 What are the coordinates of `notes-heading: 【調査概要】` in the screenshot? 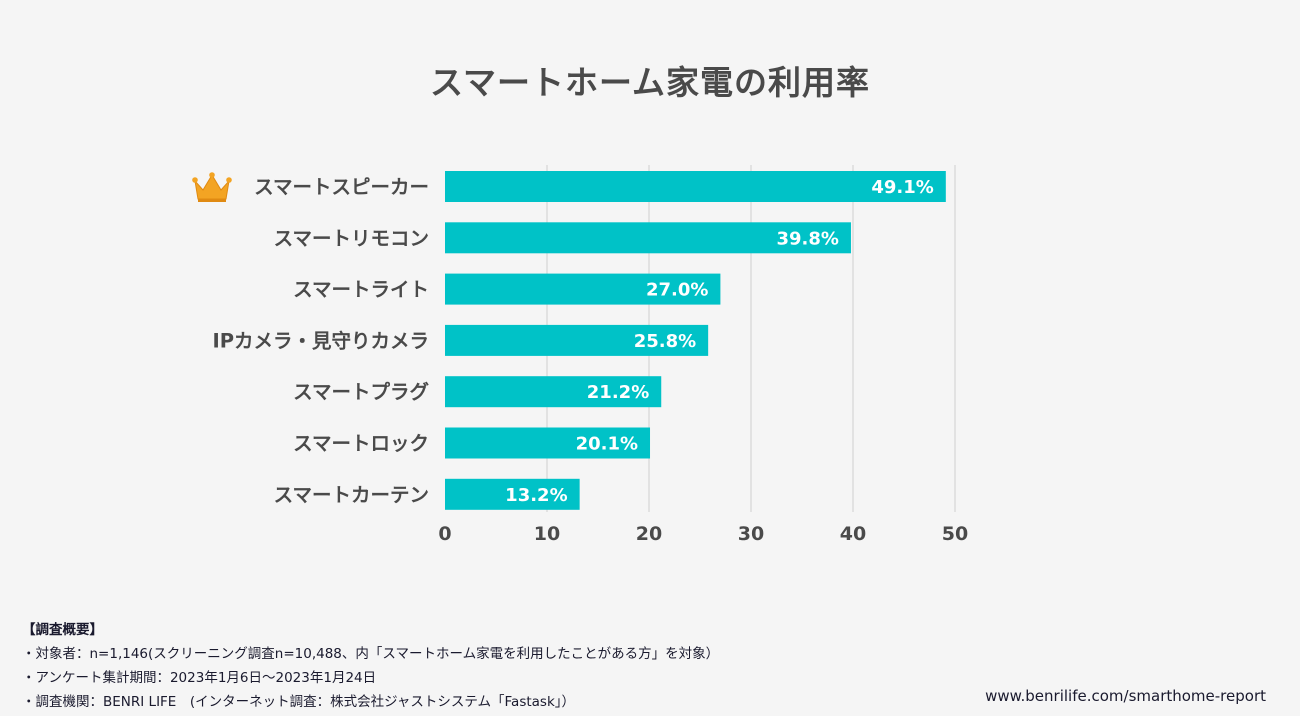 It's located at (62, 630).